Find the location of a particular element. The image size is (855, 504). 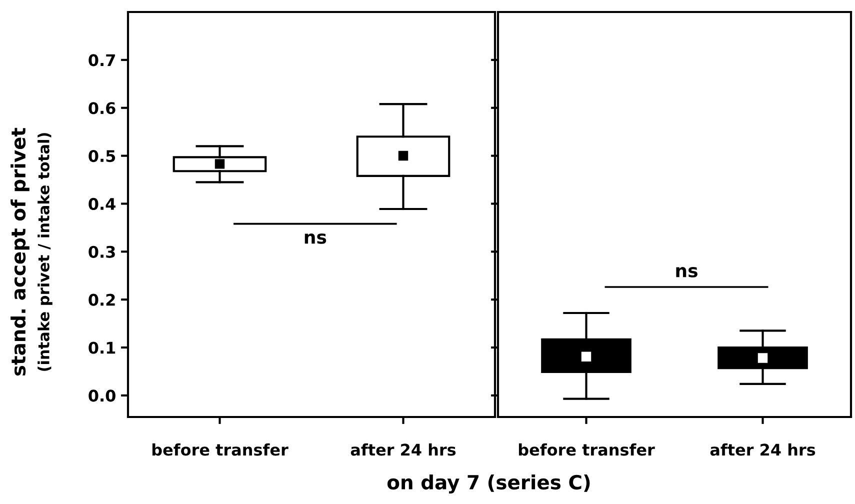

y-tick-label: 0.5 is located at coordinates (102, 156).